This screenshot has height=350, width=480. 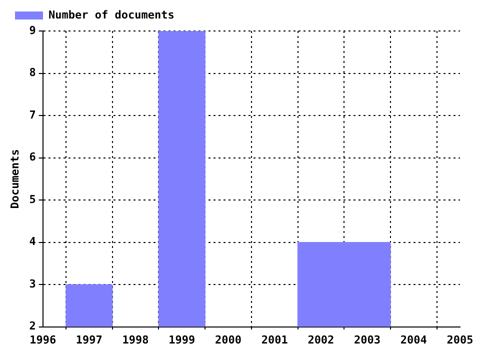 I want to click on y-tick-label: 9, so click(x=32, y=30).